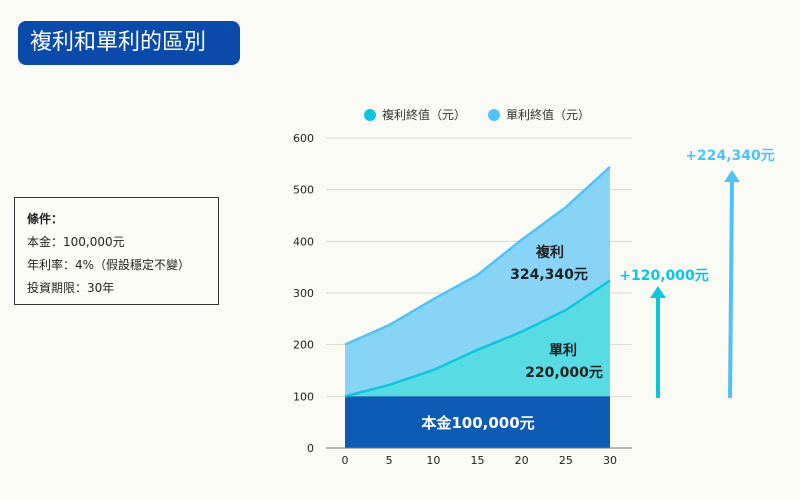 The height and width of the screenshot is (500, 800). Describe the element at coordinates (566, 460) in the screenshot. I see `svg-text: 25` at that location.